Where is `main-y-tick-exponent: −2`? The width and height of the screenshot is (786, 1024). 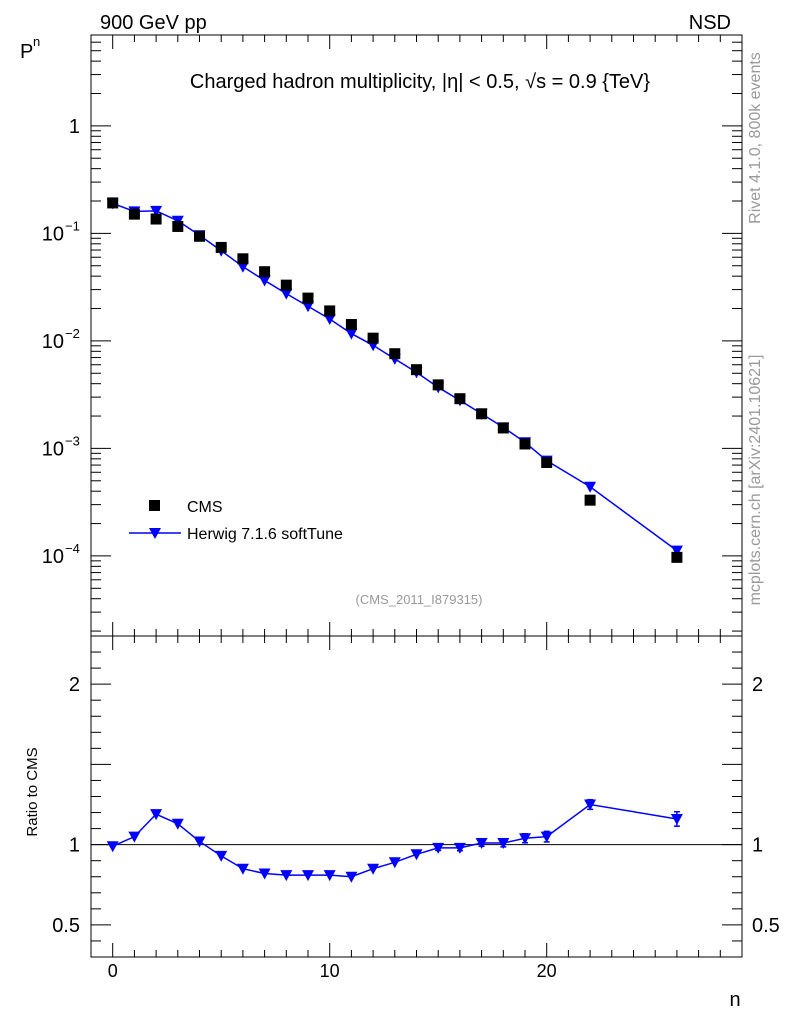 main-y-tick-exponent: −2 is located at coordinates (72, 333).